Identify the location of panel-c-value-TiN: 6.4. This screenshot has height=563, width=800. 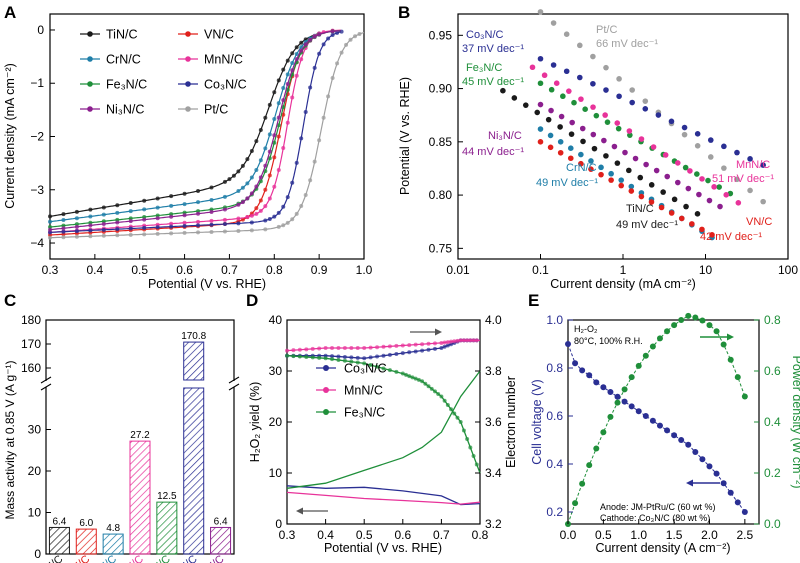
(59, 521).